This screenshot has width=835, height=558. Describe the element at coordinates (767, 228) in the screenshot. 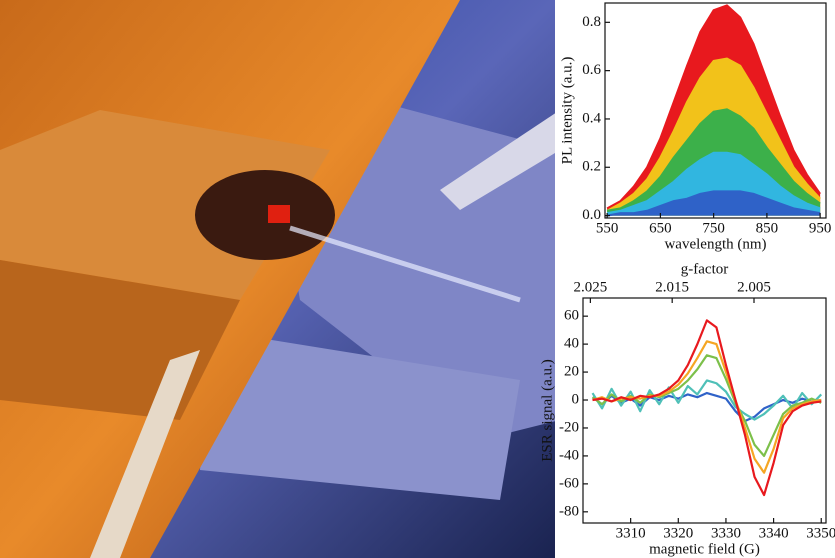

I see `x-tick-label: 850` at that location.